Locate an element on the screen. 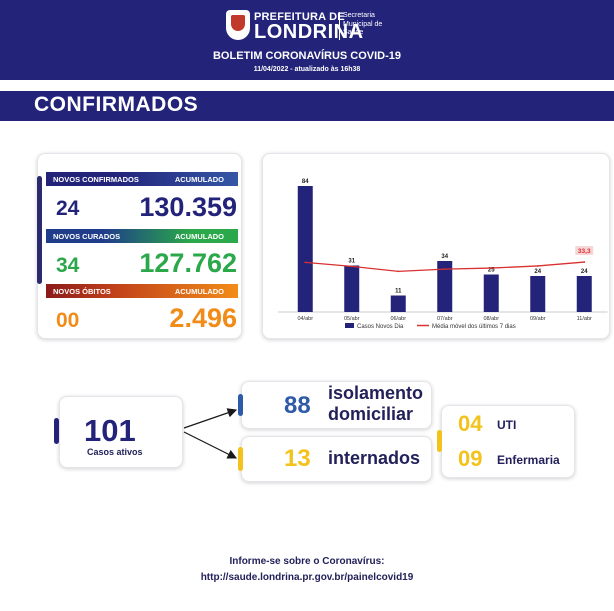  deaths-total-value: 2.496 is located at coordinates (203, 318).